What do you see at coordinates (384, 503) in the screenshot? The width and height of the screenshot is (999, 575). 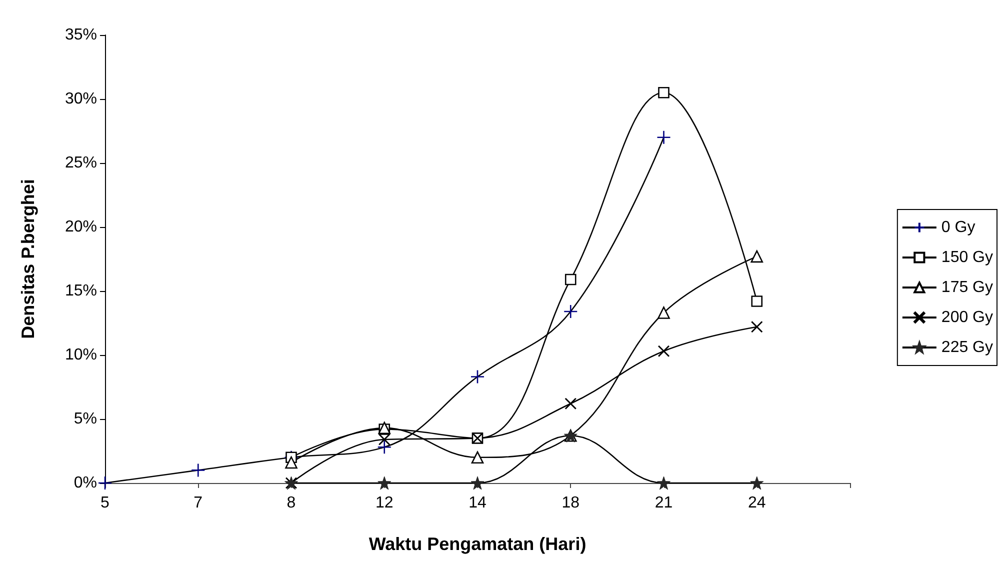 I see `x-tick-label: 12` at bounding box center [384, 503].